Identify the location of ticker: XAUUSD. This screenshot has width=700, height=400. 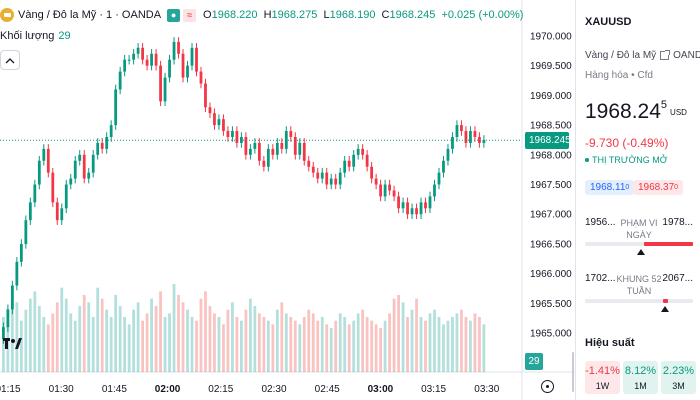
(608, 22).